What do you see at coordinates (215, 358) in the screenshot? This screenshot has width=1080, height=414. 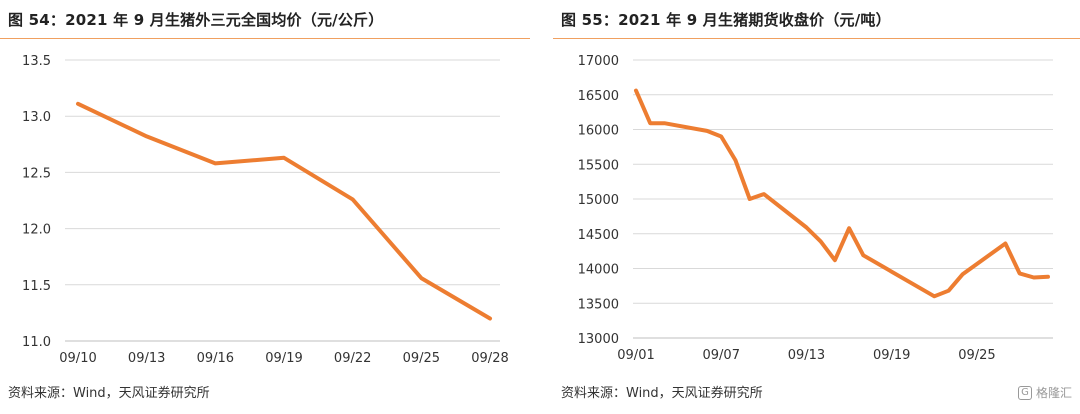 I see `x-tick-label: 09/16` at bounding box center [215, 358].